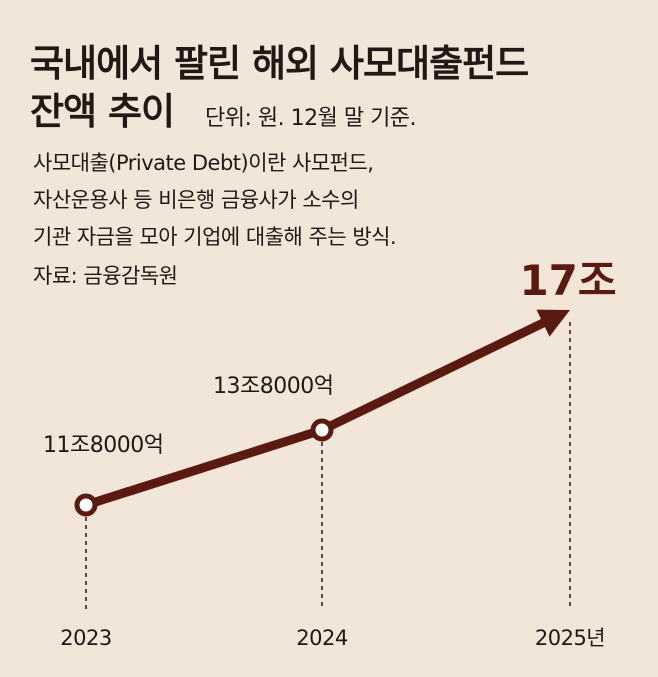  Describe the element at coordinates (322, 430) in the screenshot. I see `data-point-2024` at that location.